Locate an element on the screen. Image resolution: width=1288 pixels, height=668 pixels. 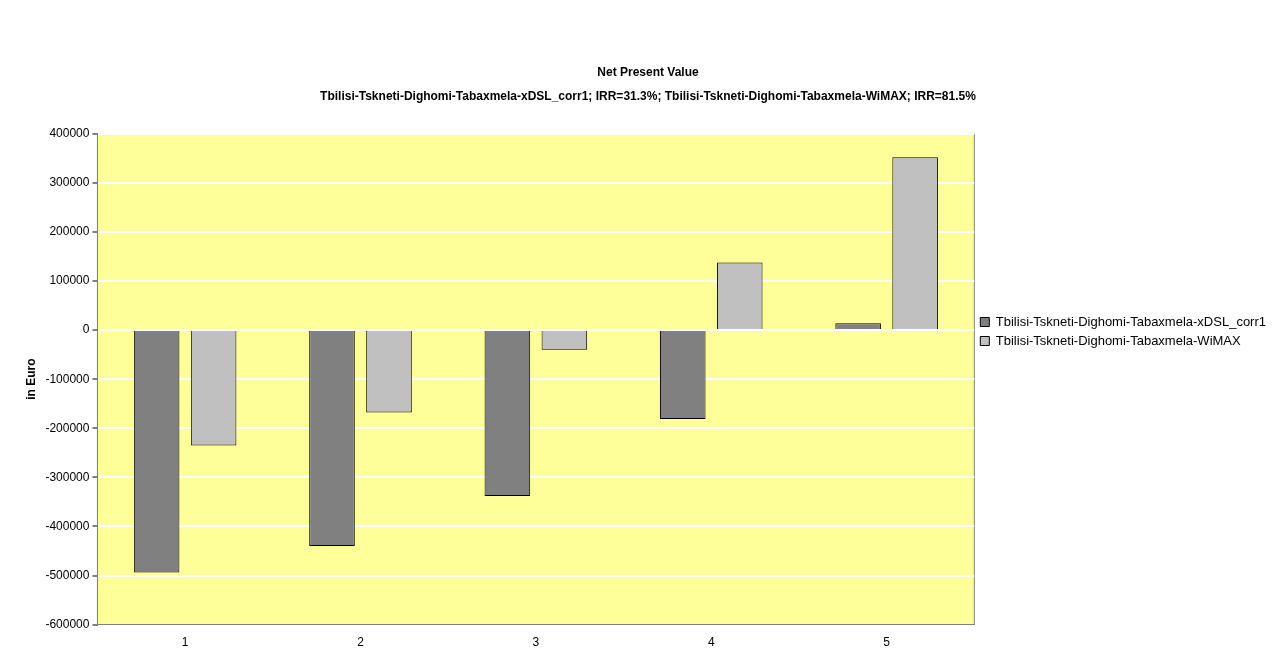
y-tick-label: -200000 is located at coordinates (67, 427).